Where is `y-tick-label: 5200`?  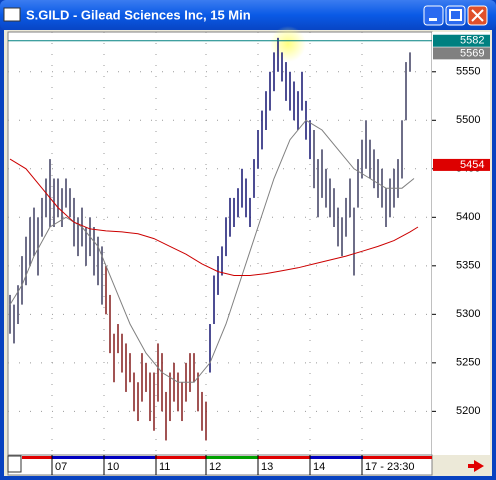
y-tick-label: 5200 is located at coordinates (468, 411).